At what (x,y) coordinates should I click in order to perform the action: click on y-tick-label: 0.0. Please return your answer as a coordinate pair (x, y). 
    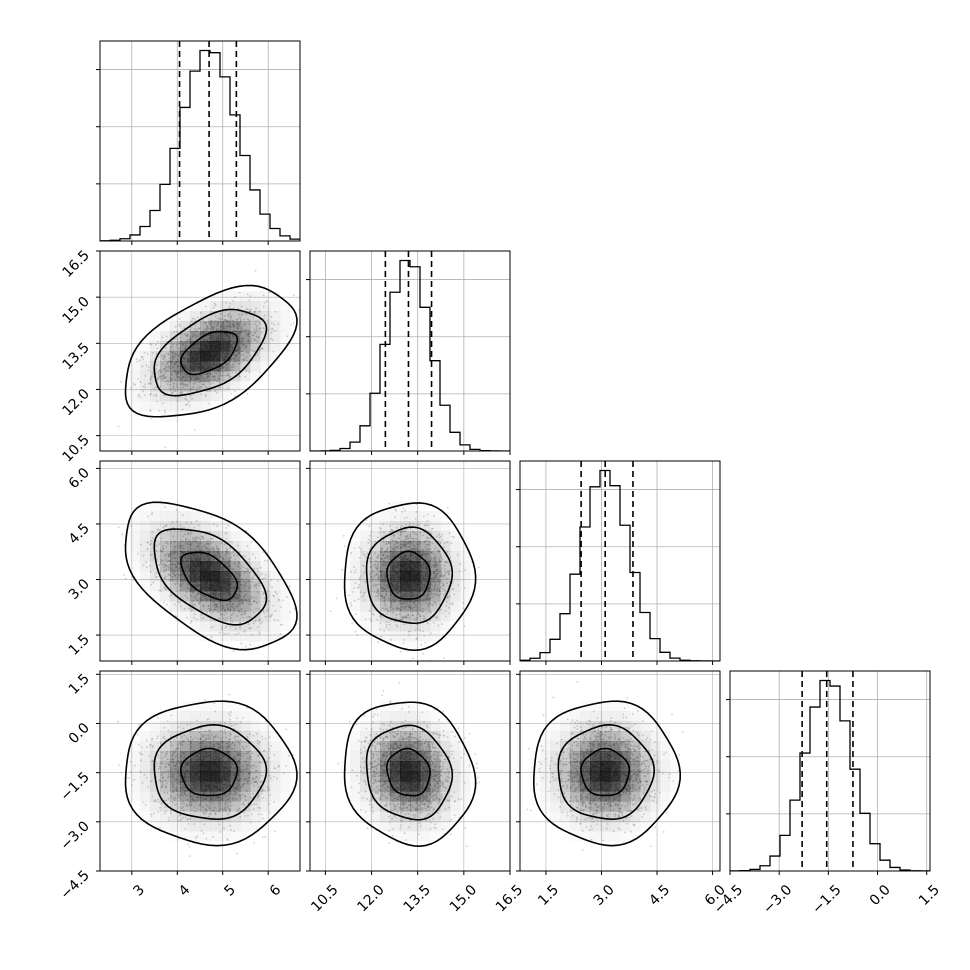
    Looking at the image, I should click on (79, 733).